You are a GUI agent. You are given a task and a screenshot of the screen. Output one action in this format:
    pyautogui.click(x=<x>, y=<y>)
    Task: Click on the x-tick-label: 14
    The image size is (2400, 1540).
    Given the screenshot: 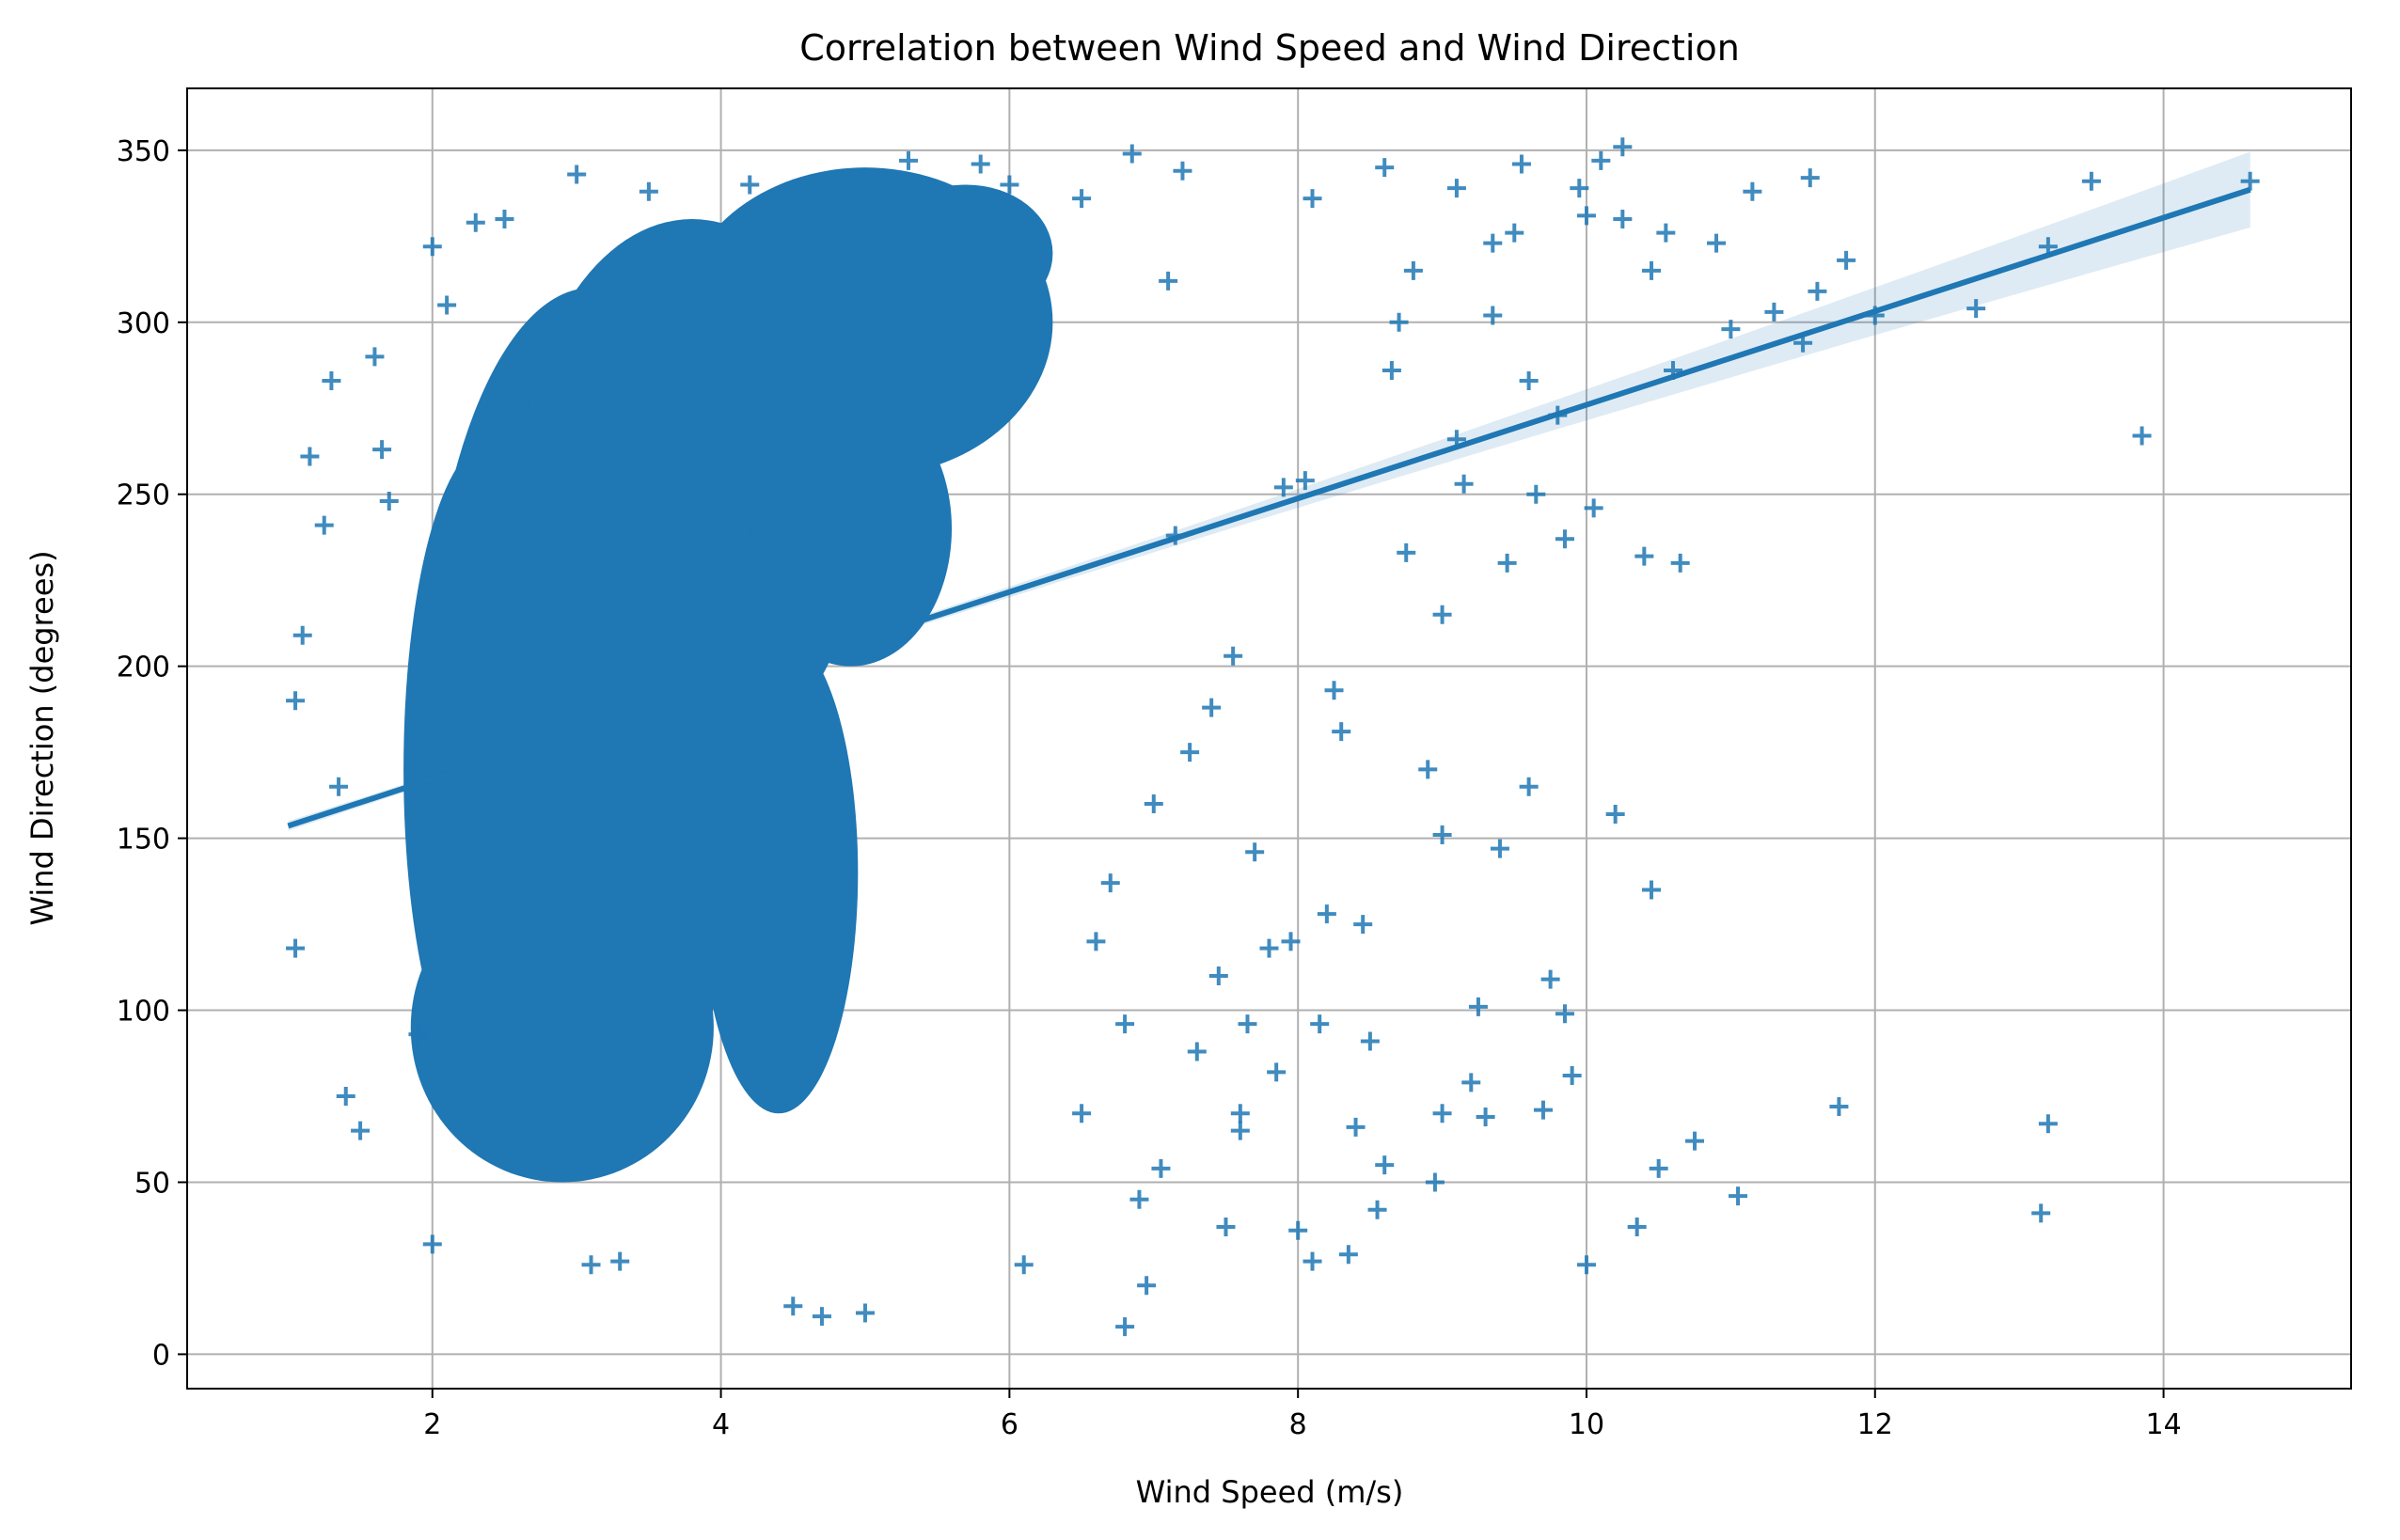 What is the action you would take?
    pyautogui.click(x=2163, y=1424)
    